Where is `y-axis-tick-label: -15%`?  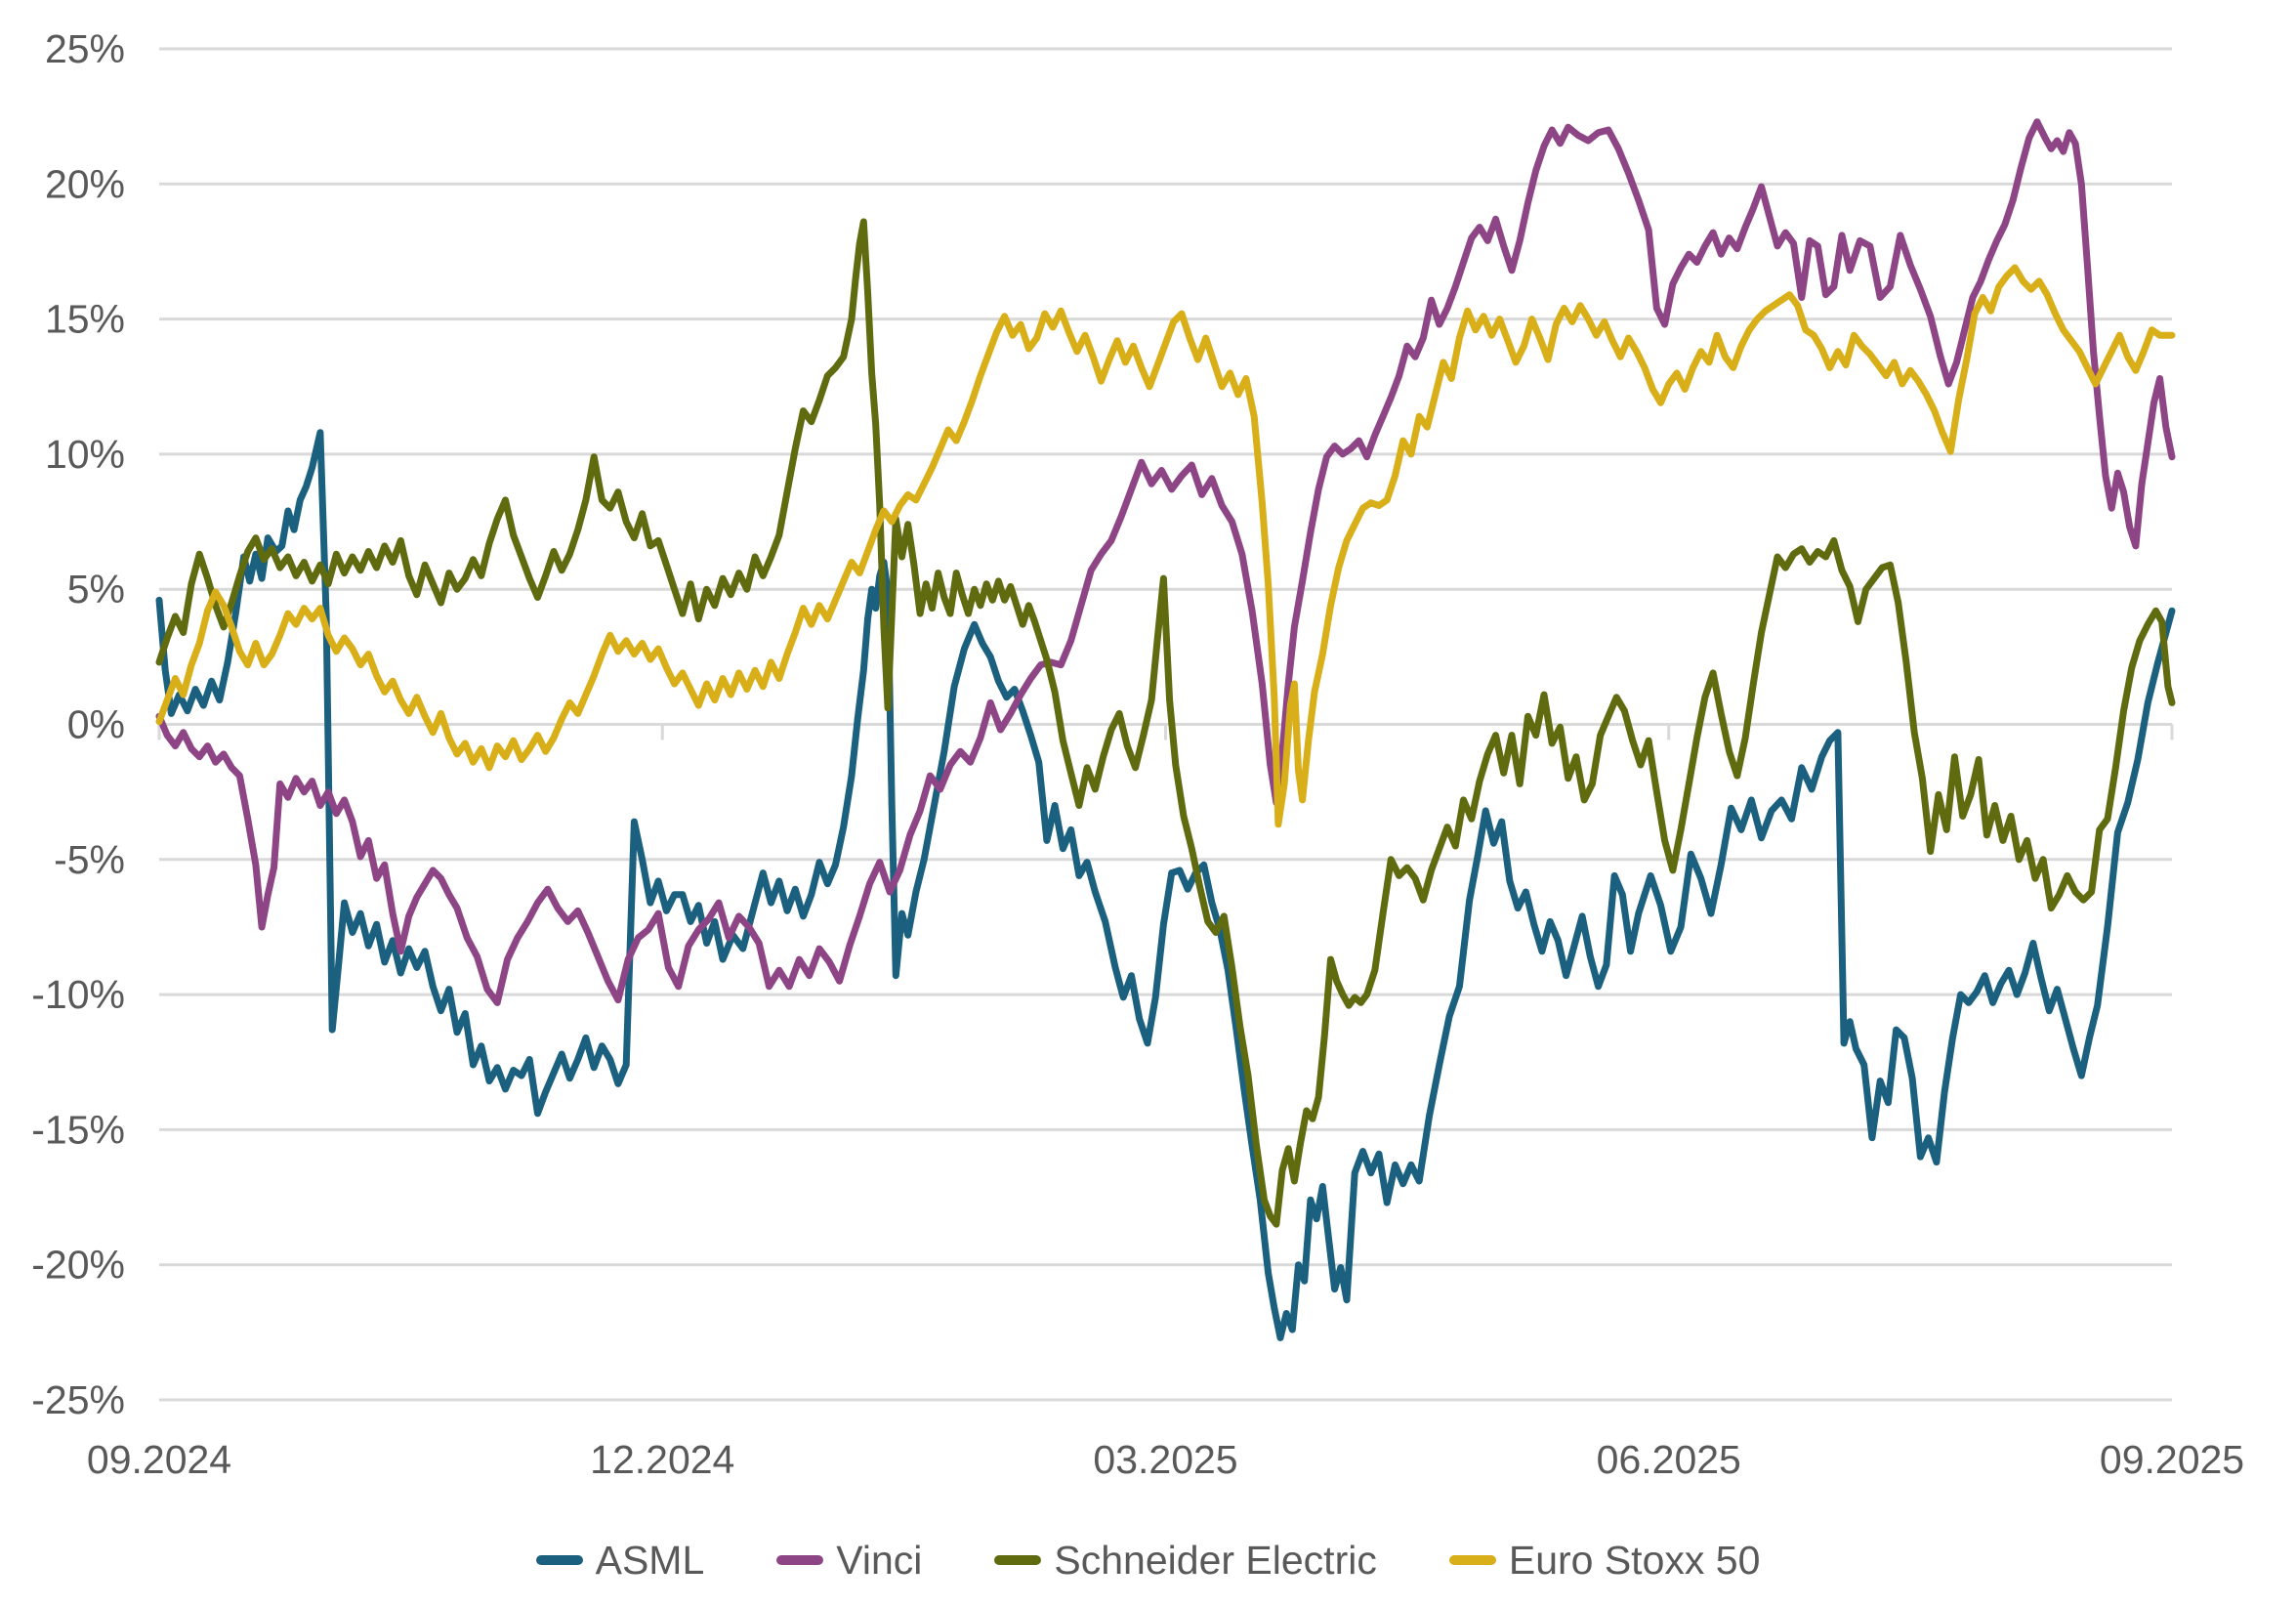 y-axis-tick-label: -15% is located at coordinates (78, 1129).